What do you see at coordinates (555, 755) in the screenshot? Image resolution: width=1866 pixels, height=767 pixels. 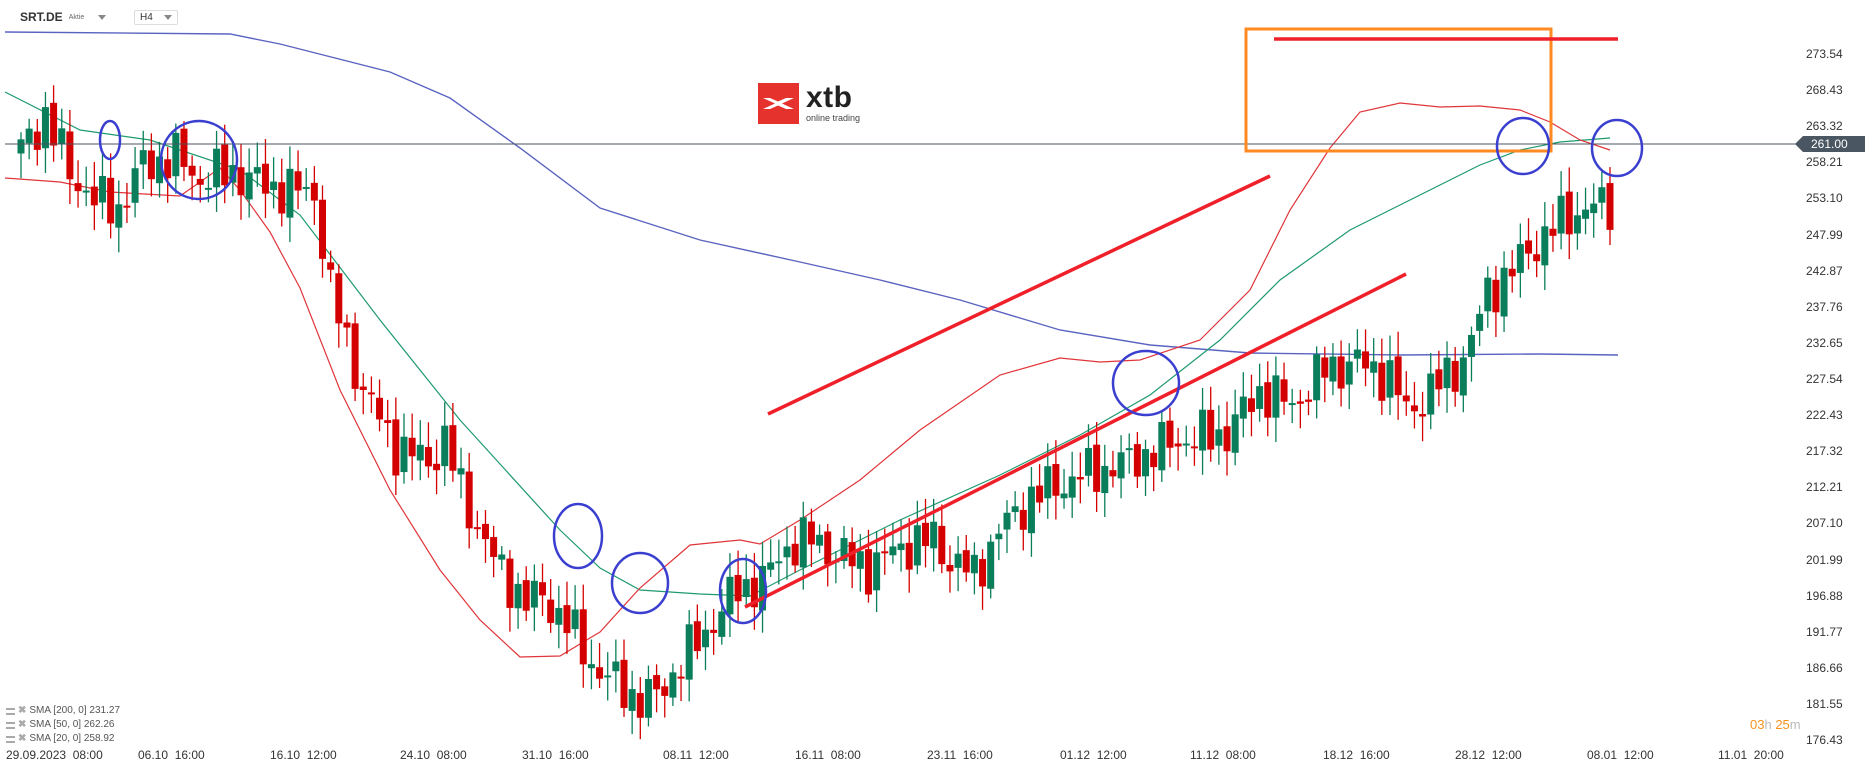 I see `time-tick: 31.10 16:00` at bounding box center [555, 755].